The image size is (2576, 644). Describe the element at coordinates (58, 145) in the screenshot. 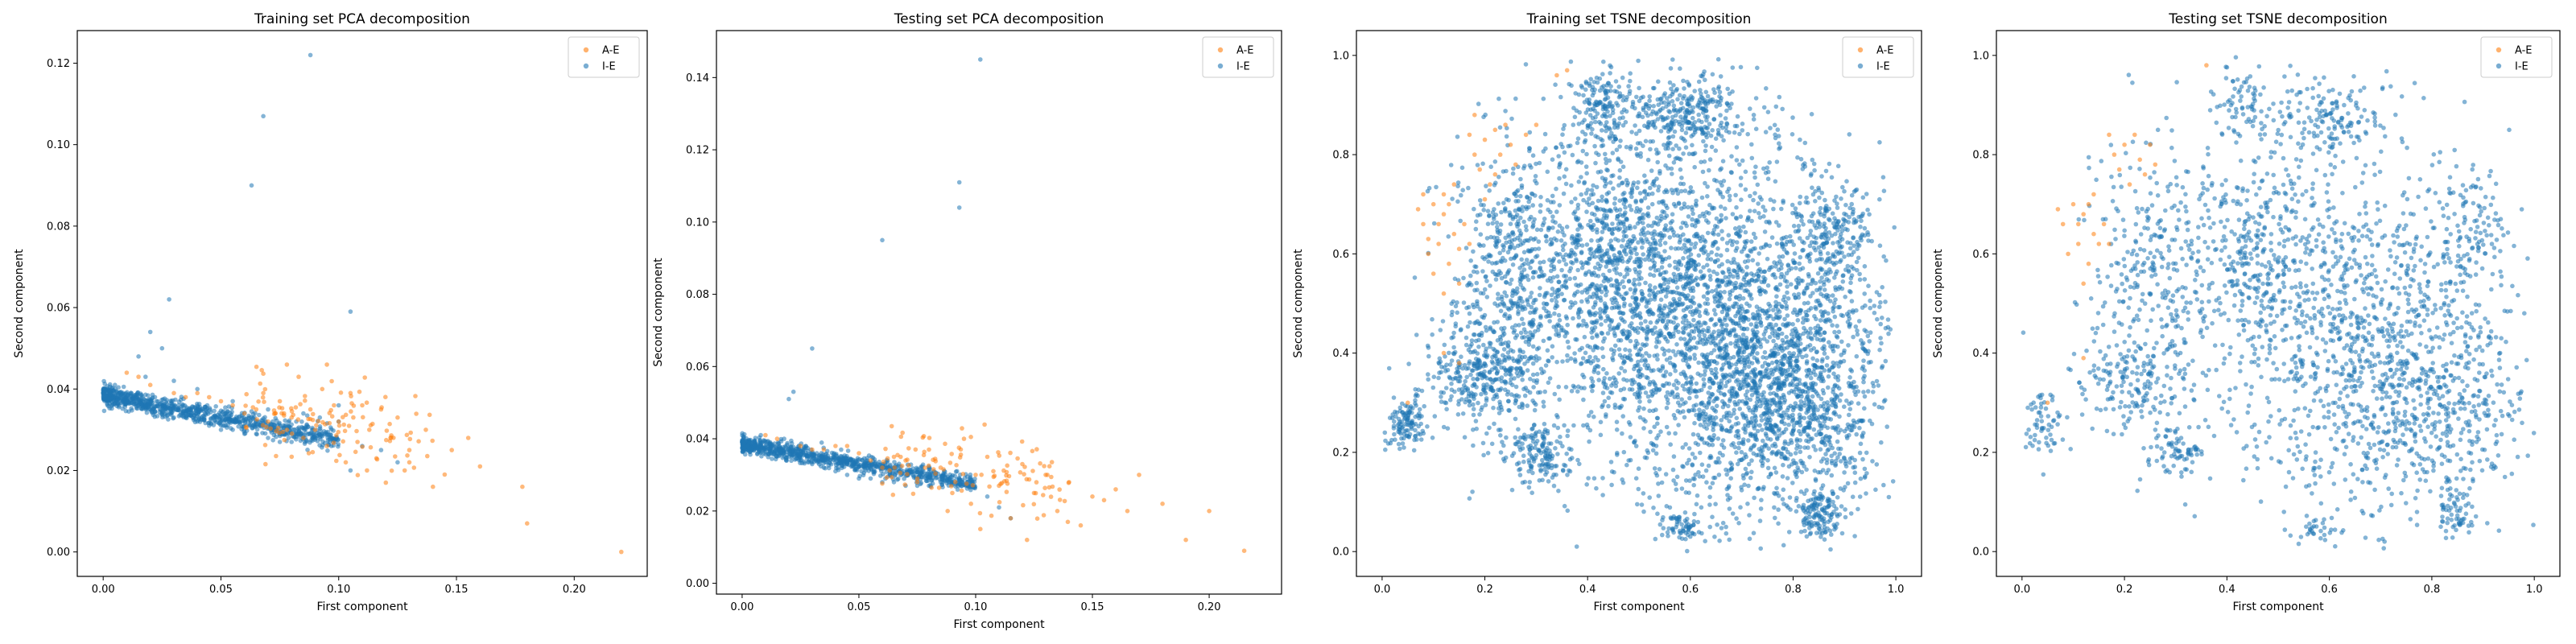

I see `y-tick-label: 0.10` at that location.